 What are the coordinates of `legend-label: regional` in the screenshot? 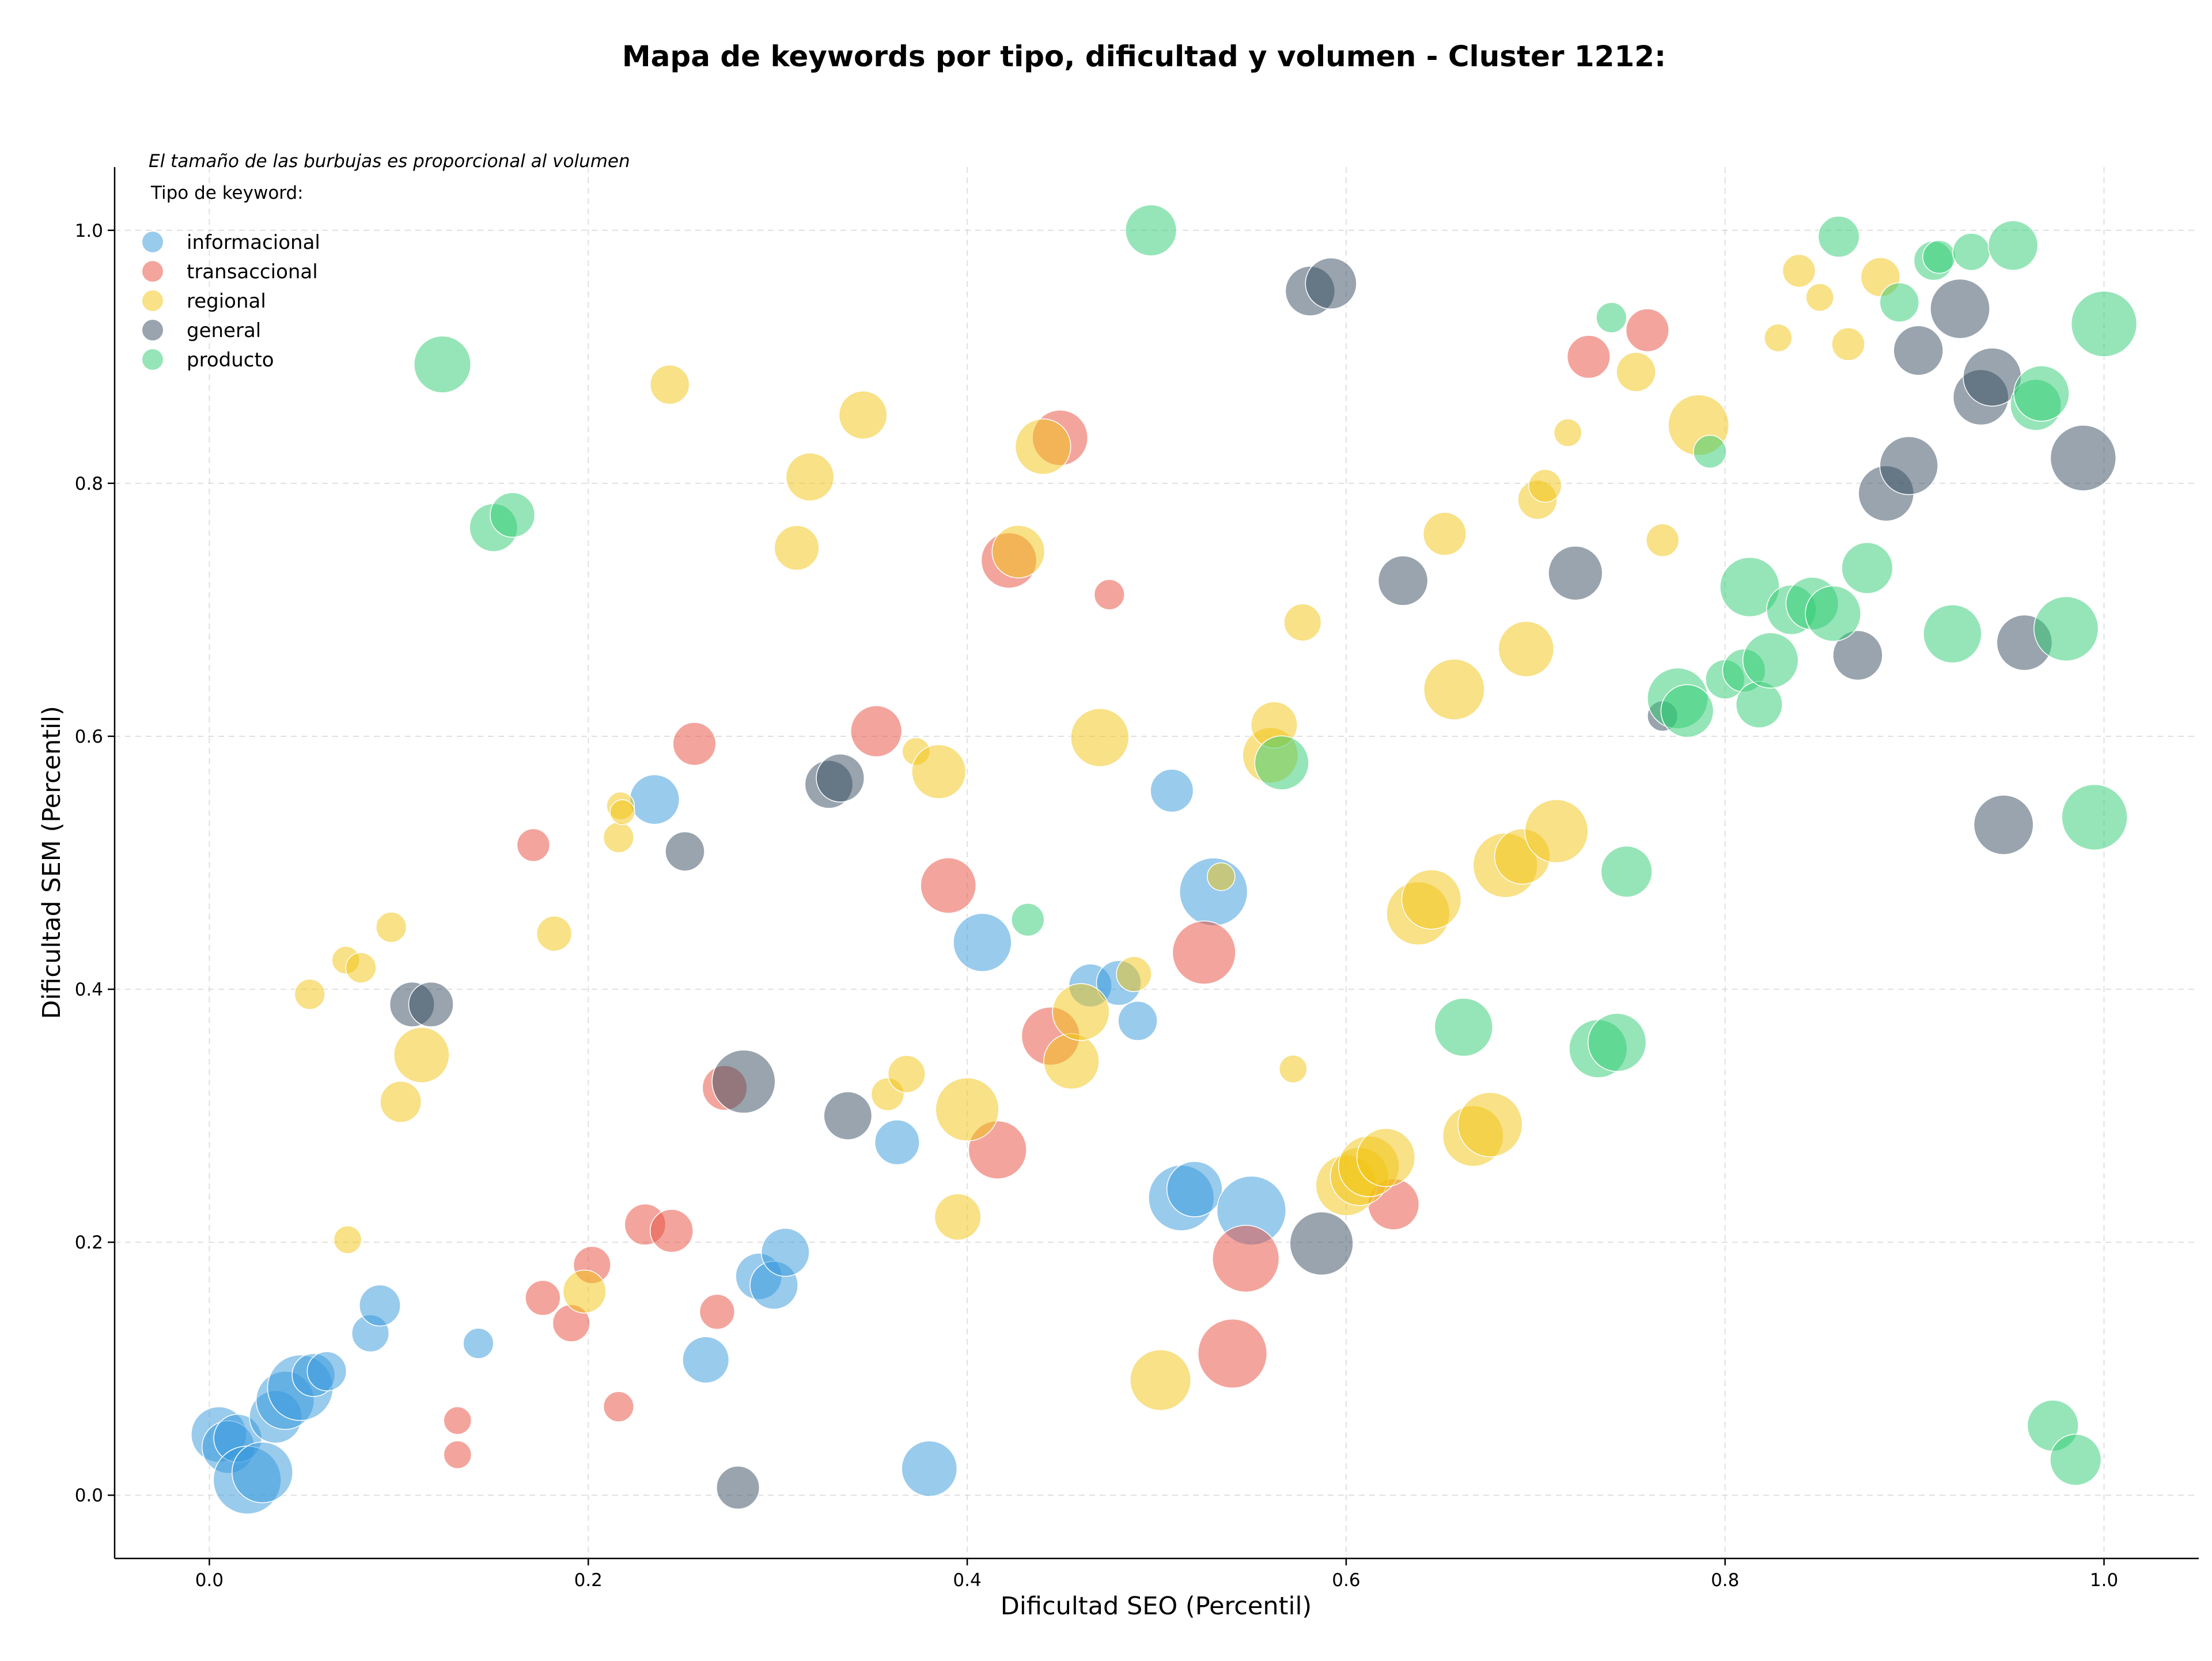 It's located at (226, 301).